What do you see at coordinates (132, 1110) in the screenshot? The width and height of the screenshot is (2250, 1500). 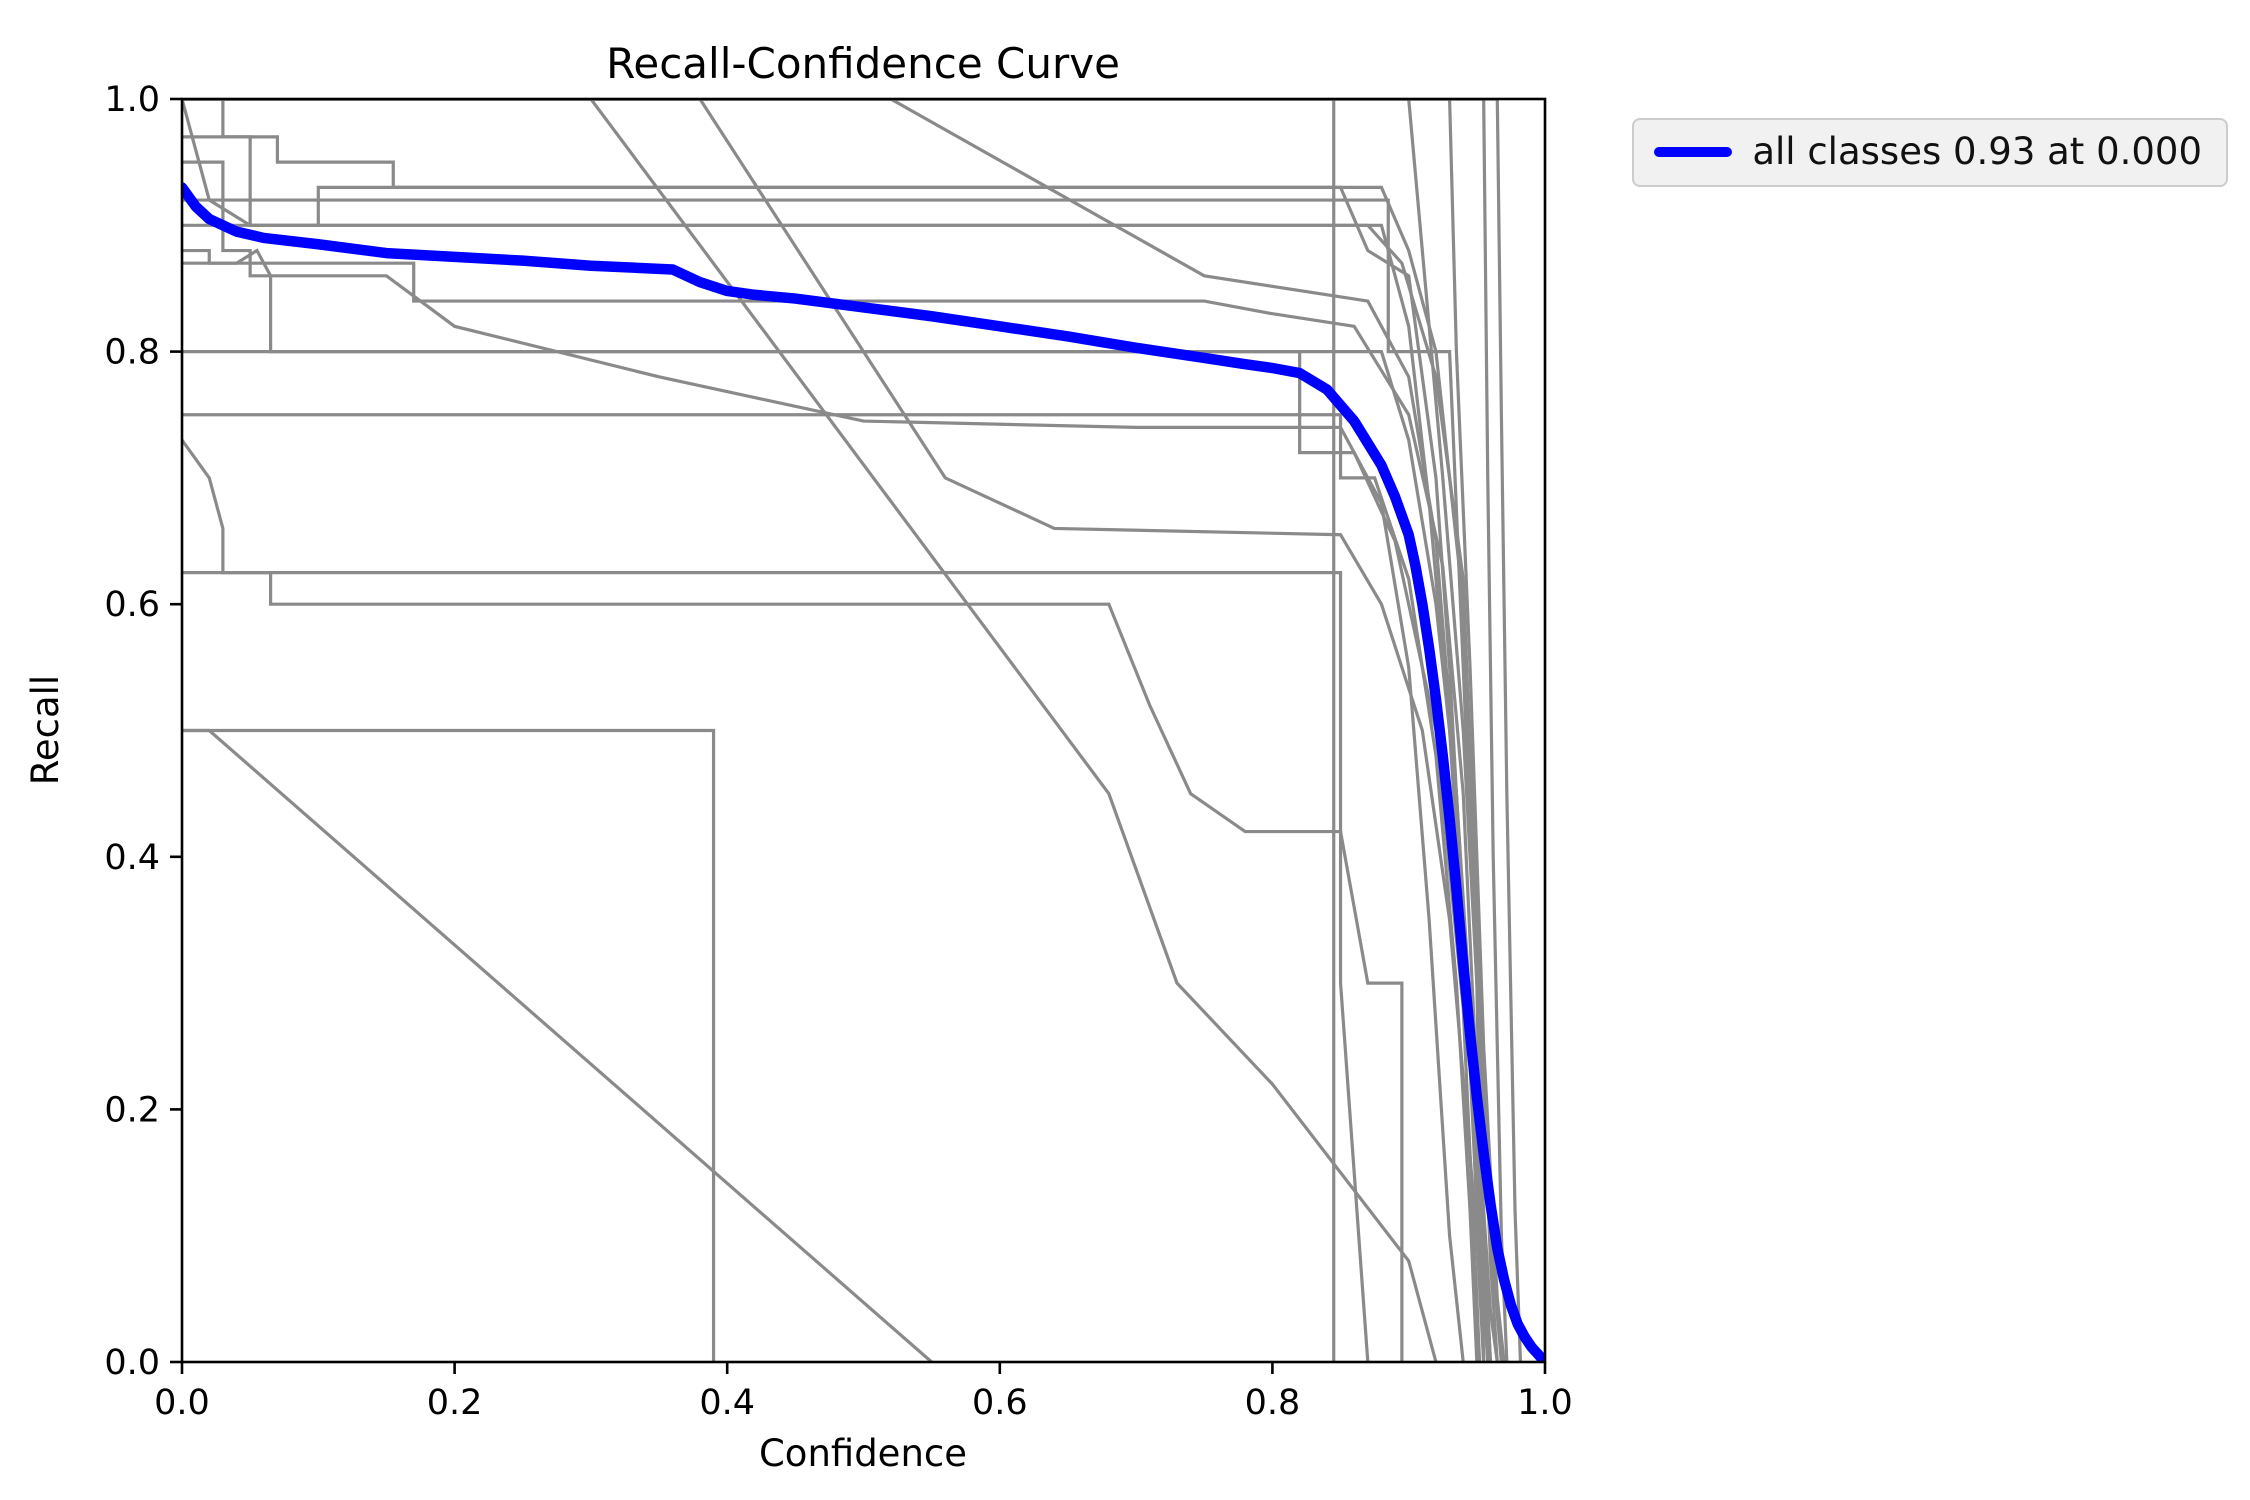 I see `y-tick-label: 0.2` at bounding box center [132, 1110].